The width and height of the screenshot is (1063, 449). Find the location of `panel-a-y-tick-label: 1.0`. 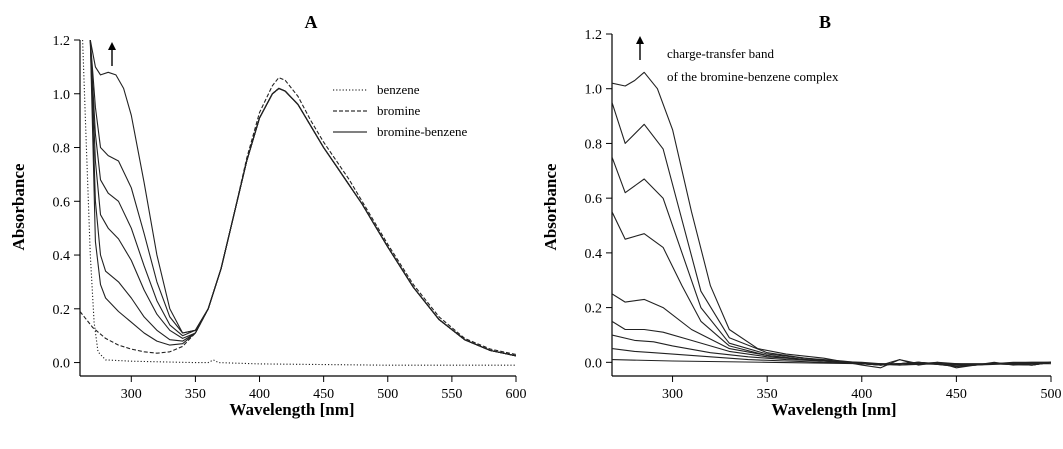

panel-a-y-tick-label: 1.0 is located at coordinates (62, 95).